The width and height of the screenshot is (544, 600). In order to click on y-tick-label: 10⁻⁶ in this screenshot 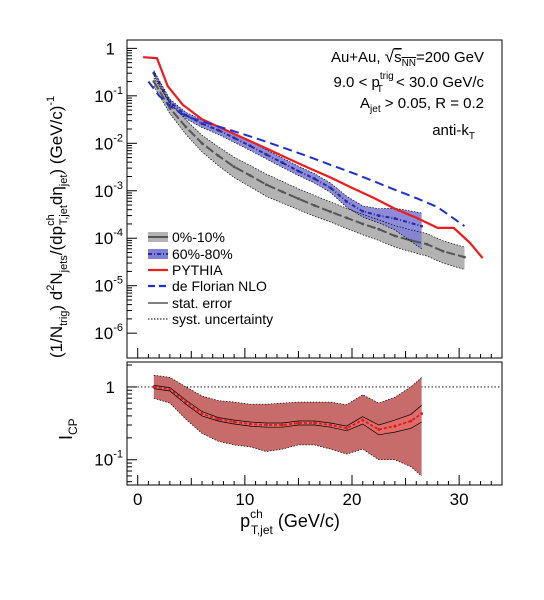, I will do `click(108, 332)`.